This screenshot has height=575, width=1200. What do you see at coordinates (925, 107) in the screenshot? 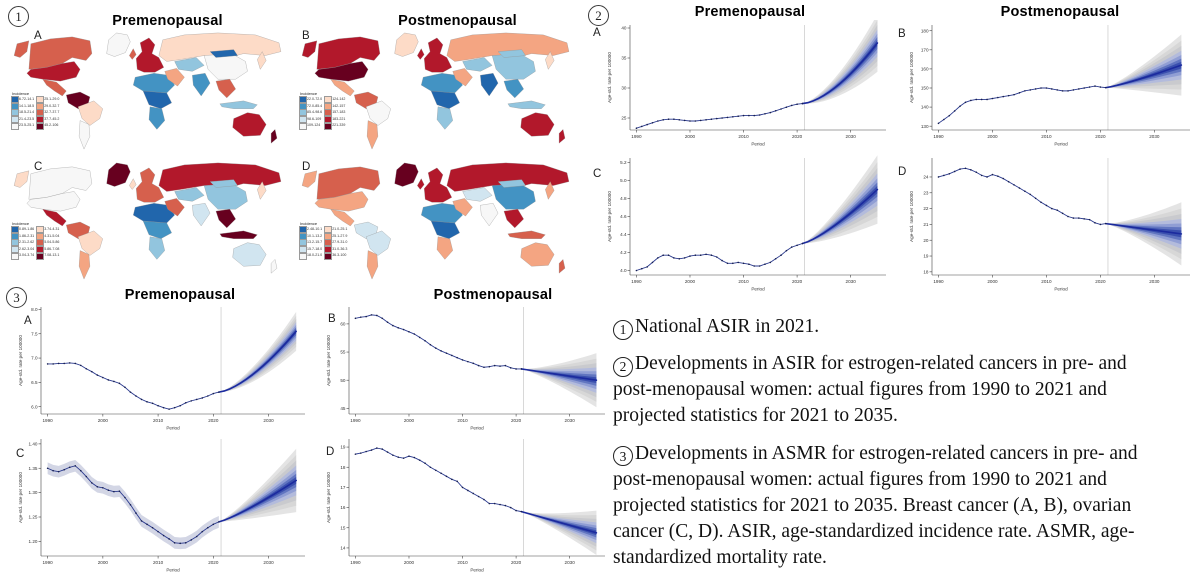
I see `y-tick-label: 140` at bounding box center [925, 107].